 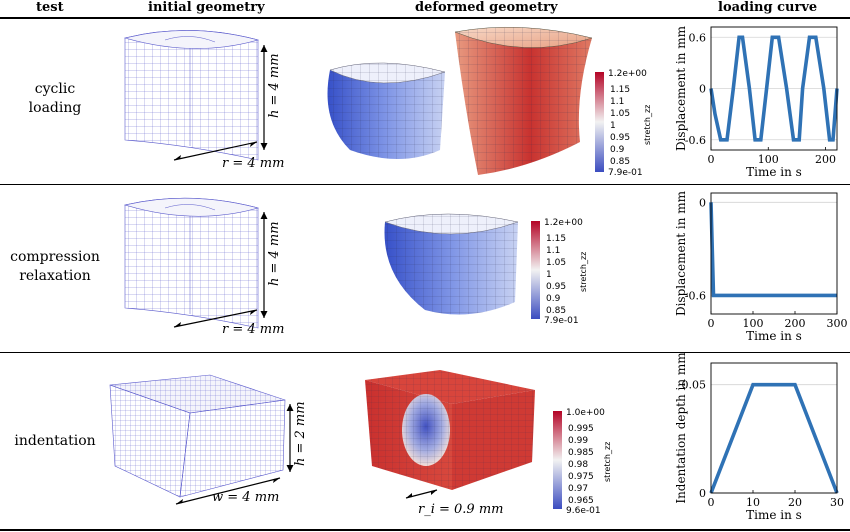 I want to click on row-label-line: cyclic, so click(x=55, y=89).